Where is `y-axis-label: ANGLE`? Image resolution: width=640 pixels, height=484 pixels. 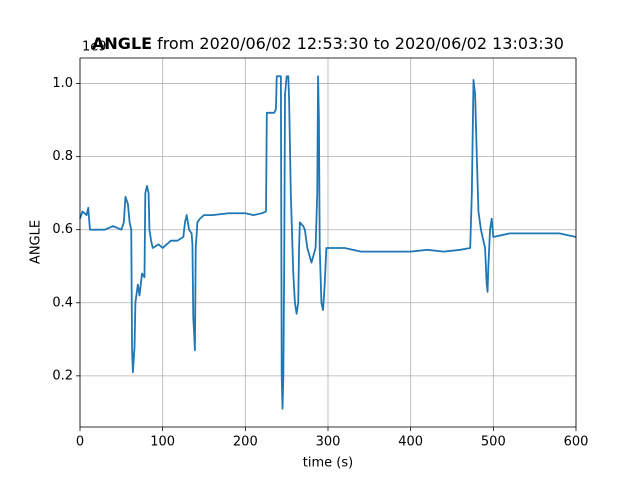
y-axis-label: ANGLE is located at coordinates (36, 242).